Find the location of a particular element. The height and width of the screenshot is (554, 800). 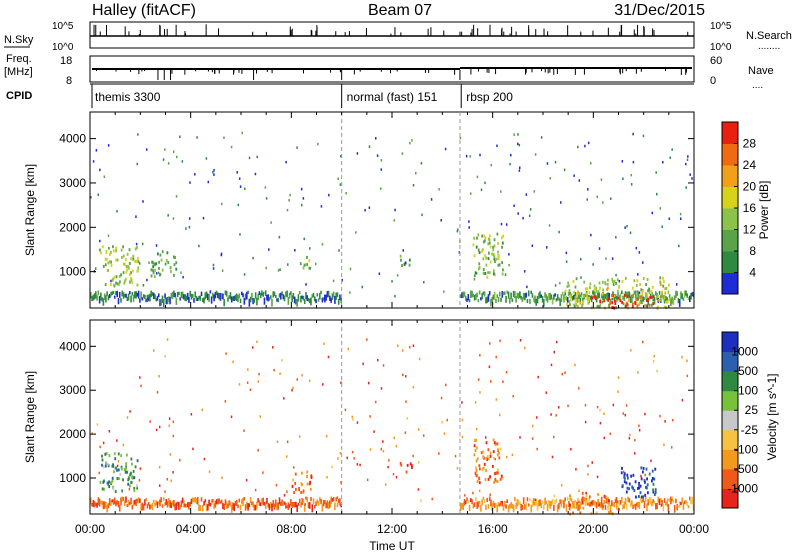

power-ylabel: Slant Range [km] is located at coordinates (30, 210).